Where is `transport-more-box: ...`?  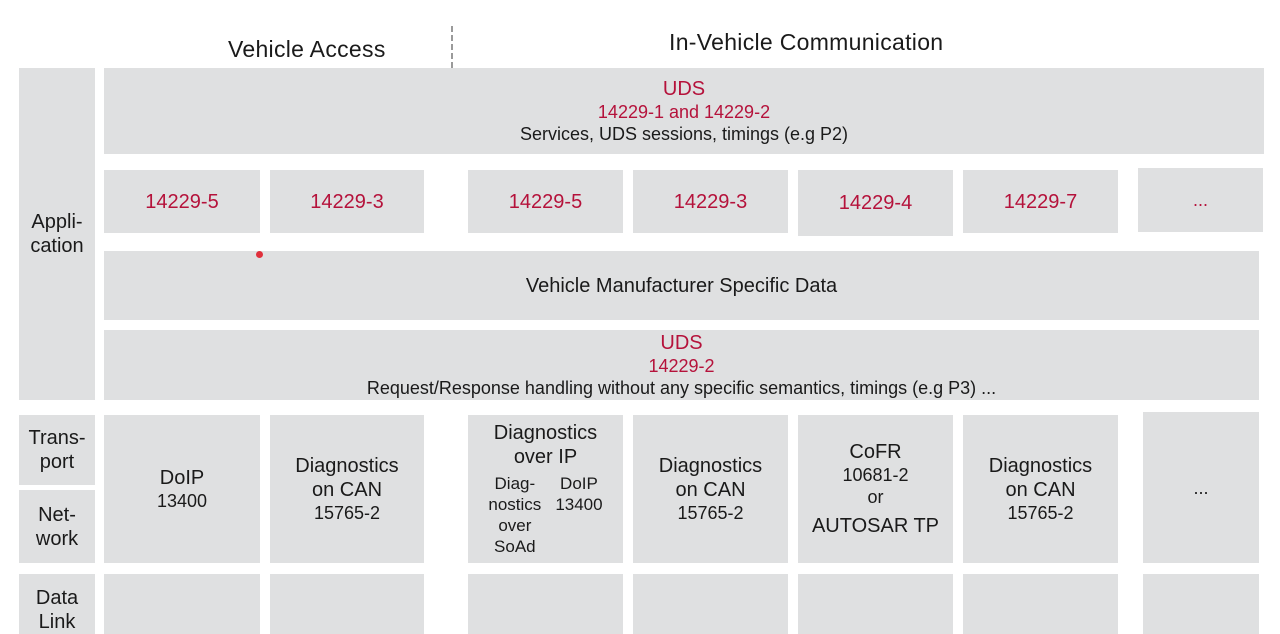
transport-more-box: ... is located at coordinates (1201, 487).